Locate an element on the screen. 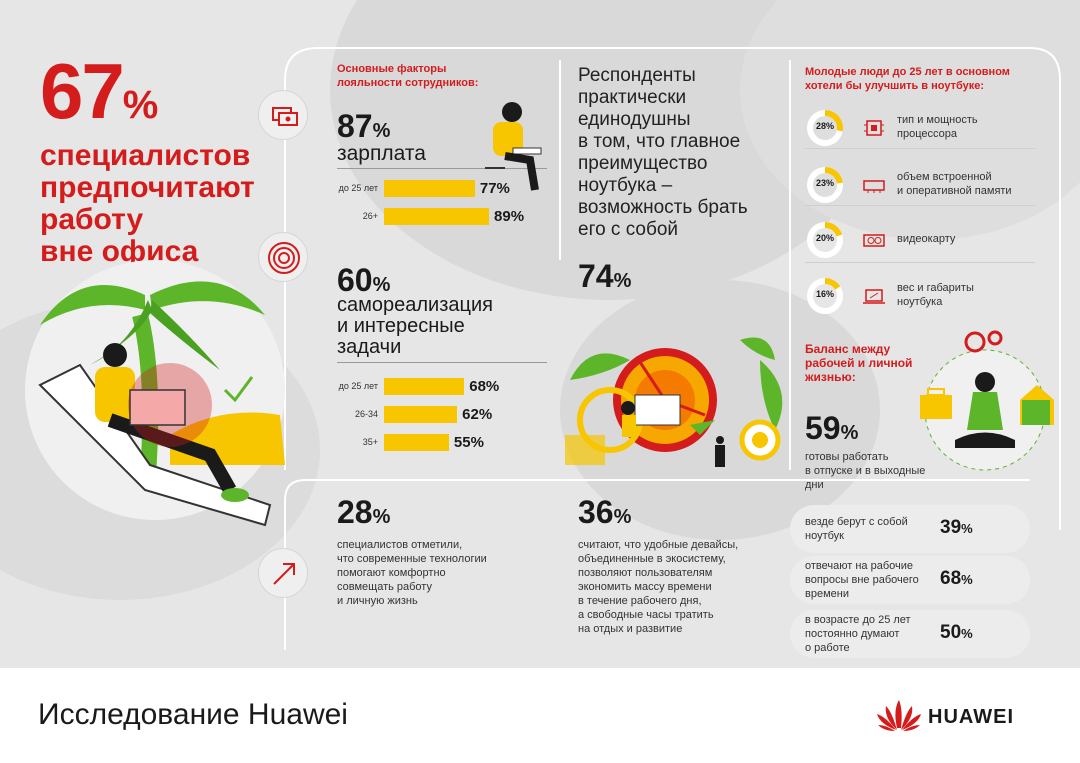 This screenshot has width=1080, height=763. respondents-line: практически is located at coordinates (632, 97).